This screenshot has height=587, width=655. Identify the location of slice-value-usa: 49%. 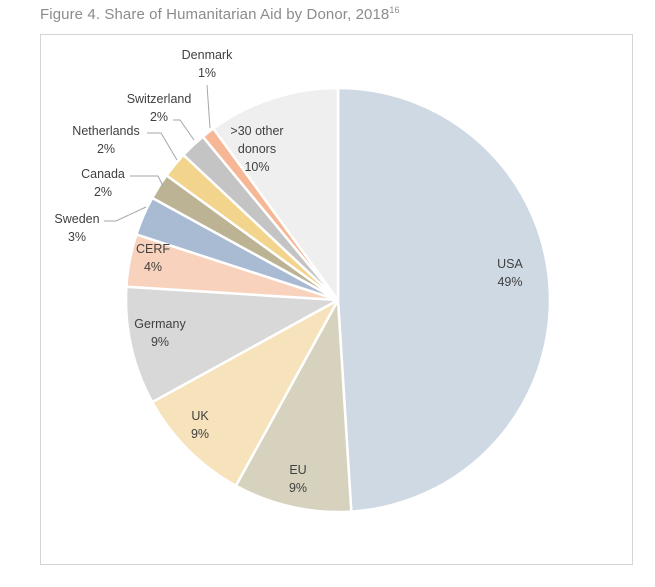
(509, 282).